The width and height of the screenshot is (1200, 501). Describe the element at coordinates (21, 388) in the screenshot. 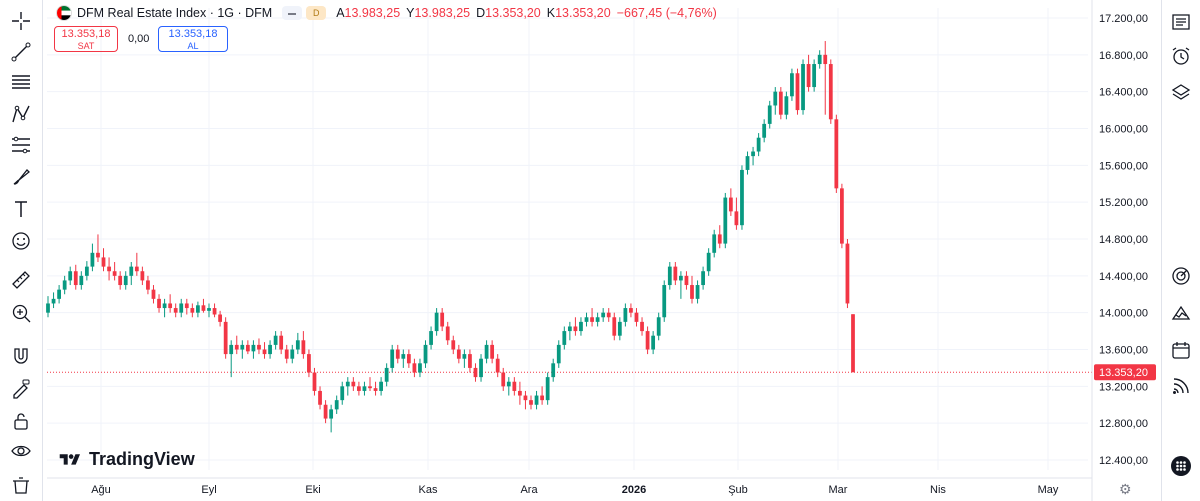

I see `lock-draw-icon` at that location.